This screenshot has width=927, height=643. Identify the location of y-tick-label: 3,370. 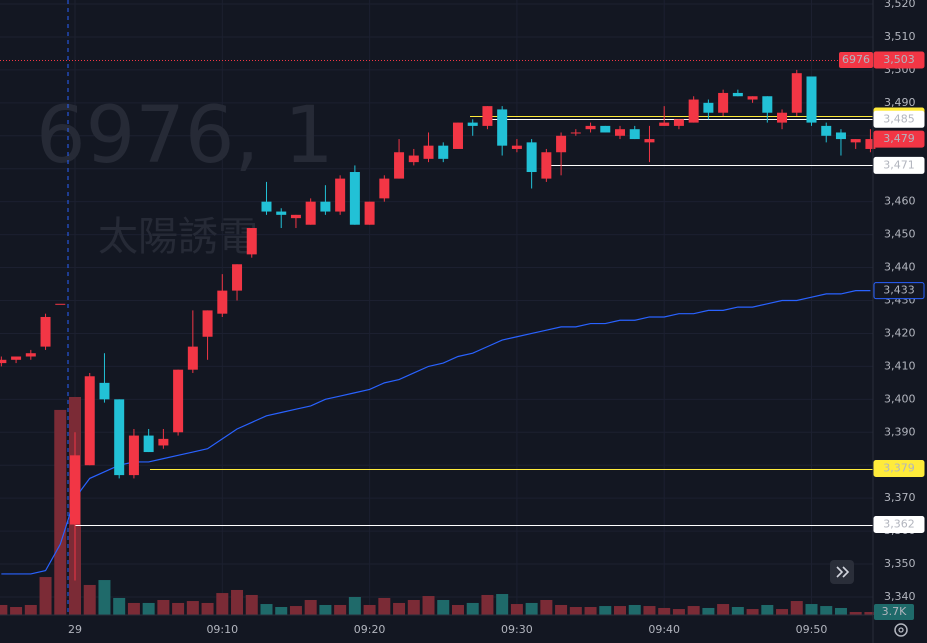
(900, 497).